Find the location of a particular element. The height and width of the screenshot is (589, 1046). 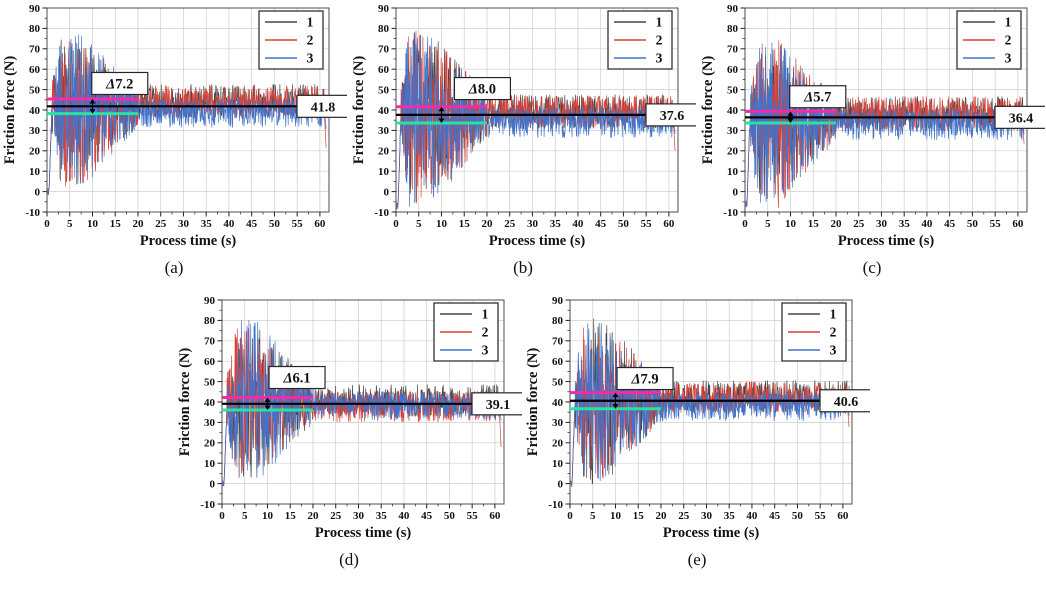

subplot-caption-c: (c) is located at coordinates (872, 267).